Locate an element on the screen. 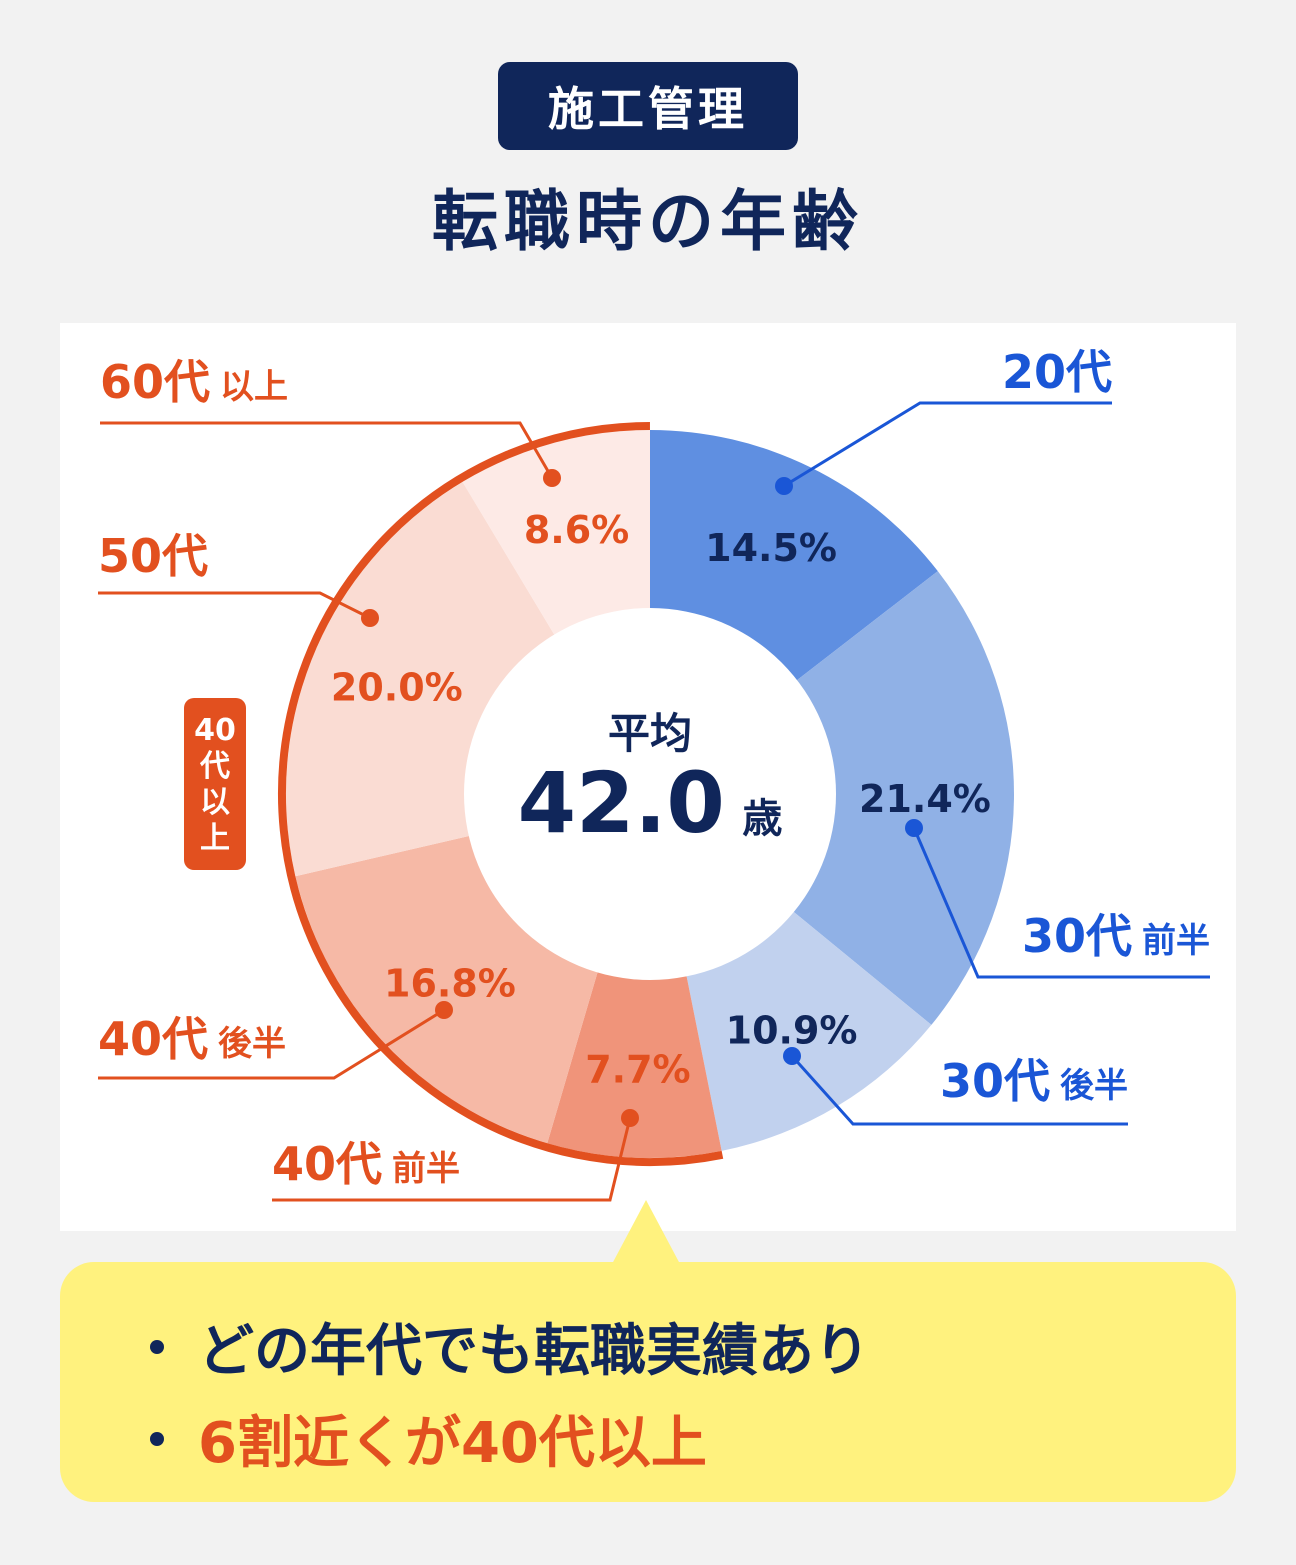 This screenshot has height=1565, width=1296. summary-callout is located at coordinates (648, 1382).